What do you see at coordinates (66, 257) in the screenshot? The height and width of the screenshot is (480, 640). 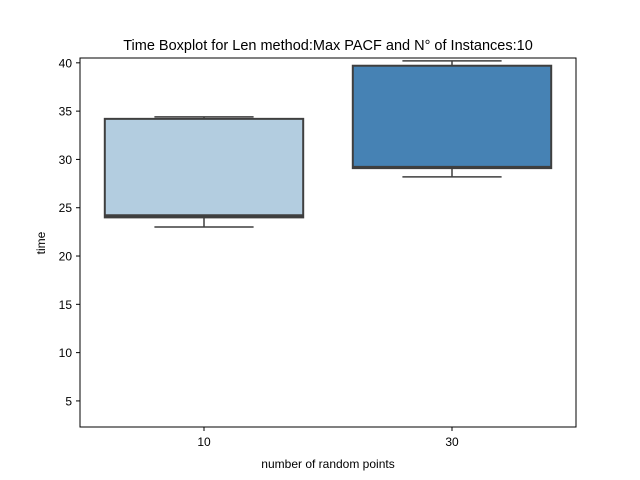 I see `y-tick-label: 20` at bounding box center [66, 257].